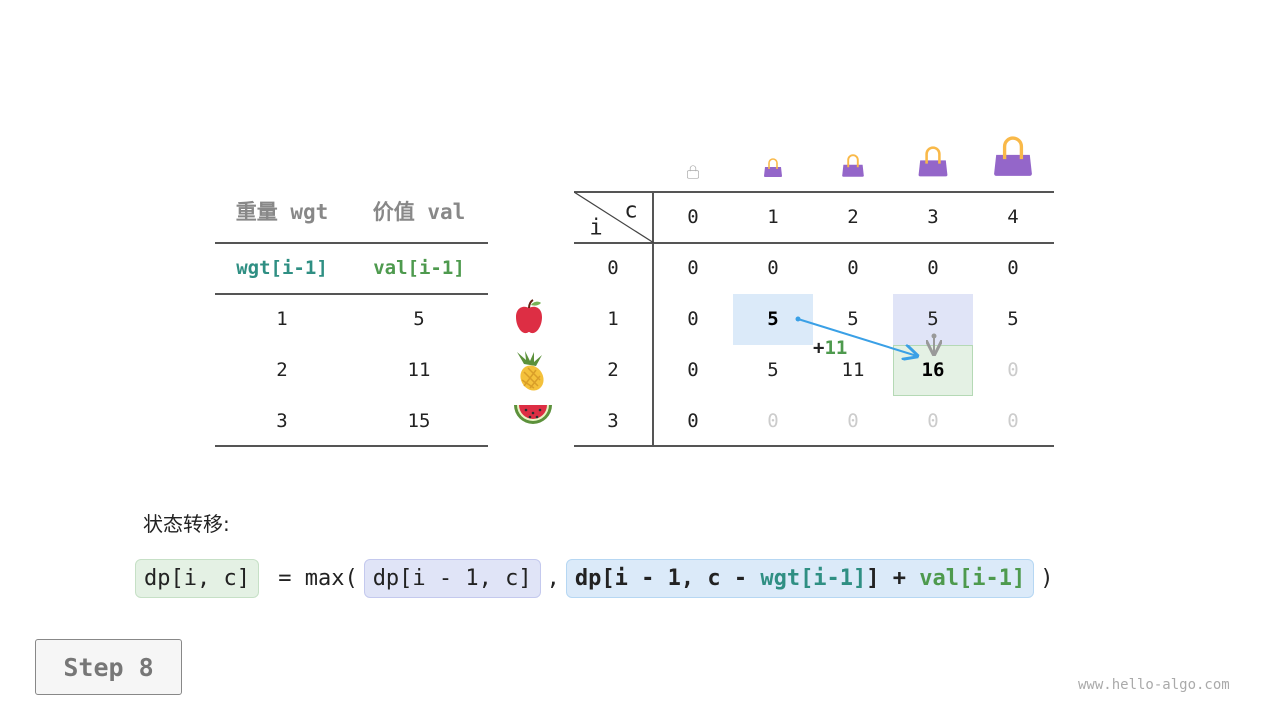 This screenshot has width=1280, height=724. I want to click on formula-opt2-val: val[i-1], so click(972, 578).